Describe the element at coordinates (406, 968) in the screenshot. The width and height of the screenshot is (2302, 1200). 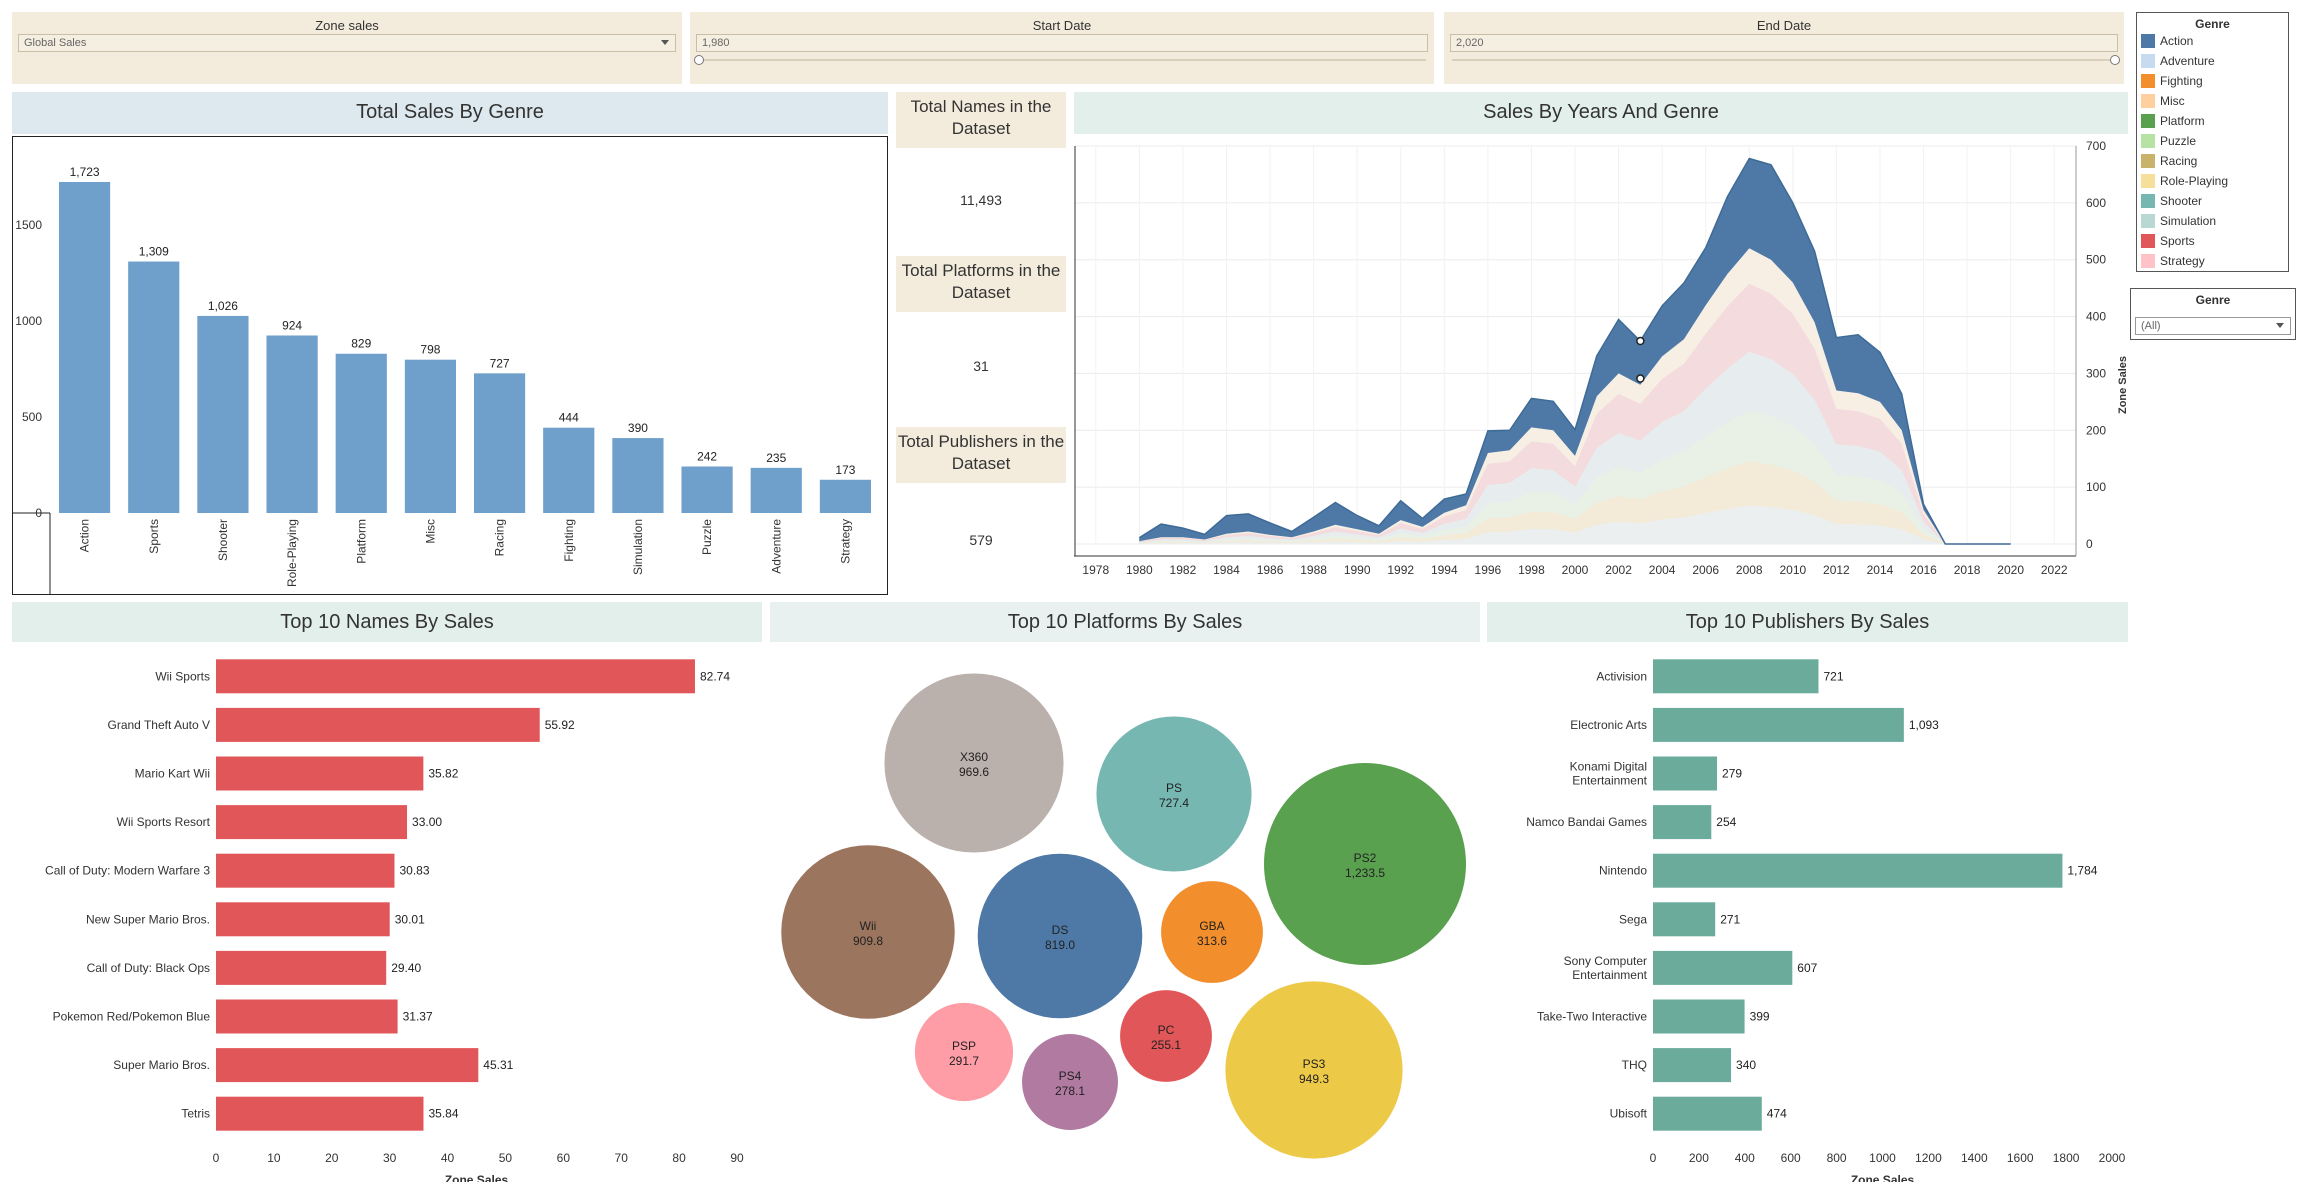
I see `data-label: 29.40` at that location.